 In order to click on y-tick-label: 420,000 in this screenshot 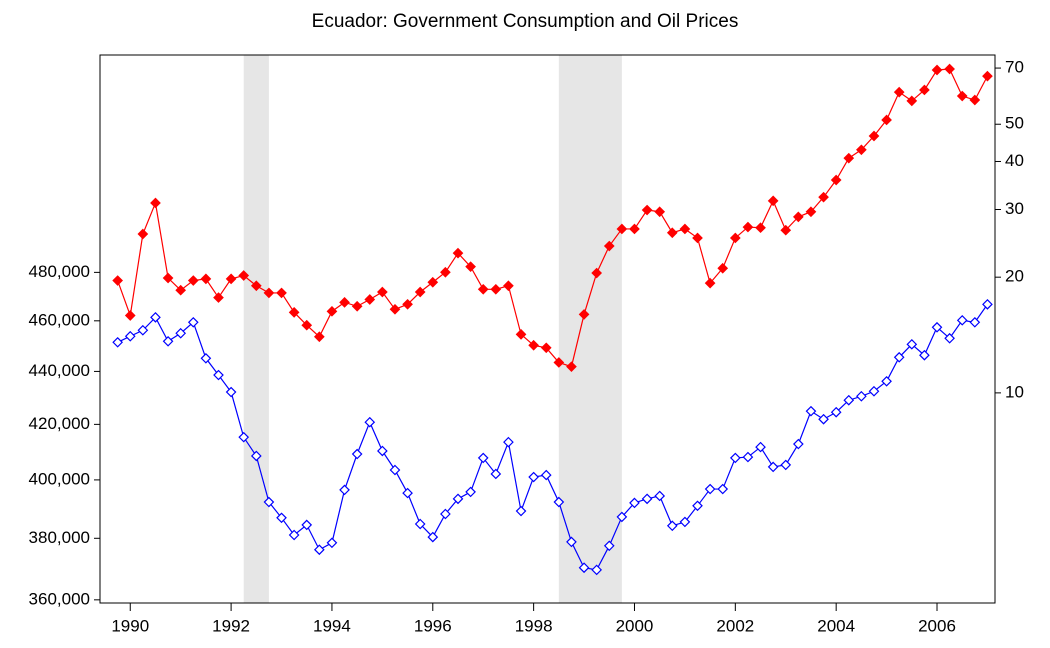, I will do `click(59, 423)`.